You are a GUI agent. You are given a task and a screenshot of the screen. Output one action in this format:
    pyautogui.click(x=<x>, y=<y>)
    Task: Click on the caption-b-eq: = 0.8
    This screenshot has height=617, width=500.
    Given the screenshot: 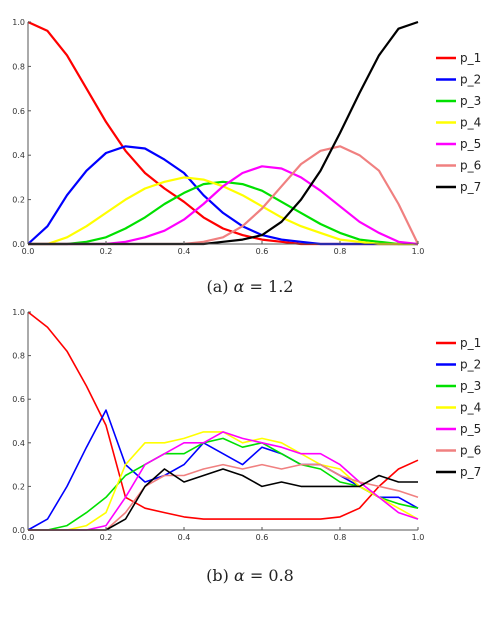 What is the action you would take?
    pyautogui.click(x=271, y=575)
    